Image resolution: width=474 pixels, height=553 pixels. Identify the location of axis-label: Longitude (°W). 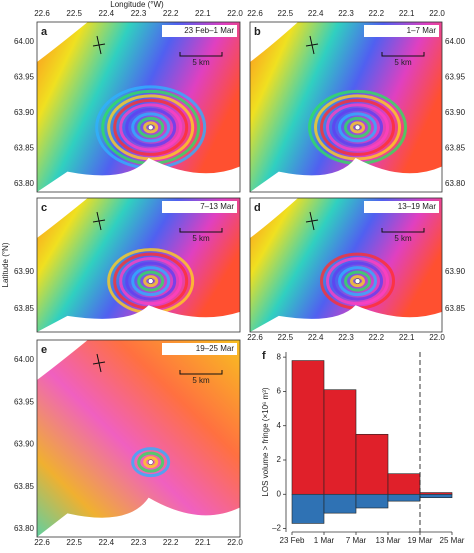
(137, 4).